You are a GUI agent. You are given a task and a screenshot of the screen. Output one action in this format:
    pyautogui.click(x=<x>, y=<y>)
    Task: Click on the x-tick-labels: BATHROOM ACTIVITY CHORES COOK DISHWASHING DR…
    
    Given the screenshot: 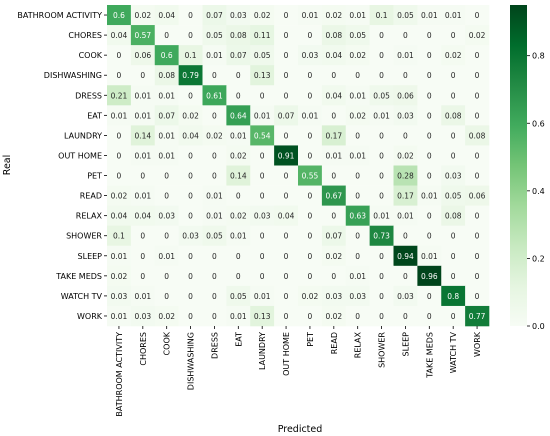 What is the action you would take?
    pyautogui.click(x=298, y=371)
    